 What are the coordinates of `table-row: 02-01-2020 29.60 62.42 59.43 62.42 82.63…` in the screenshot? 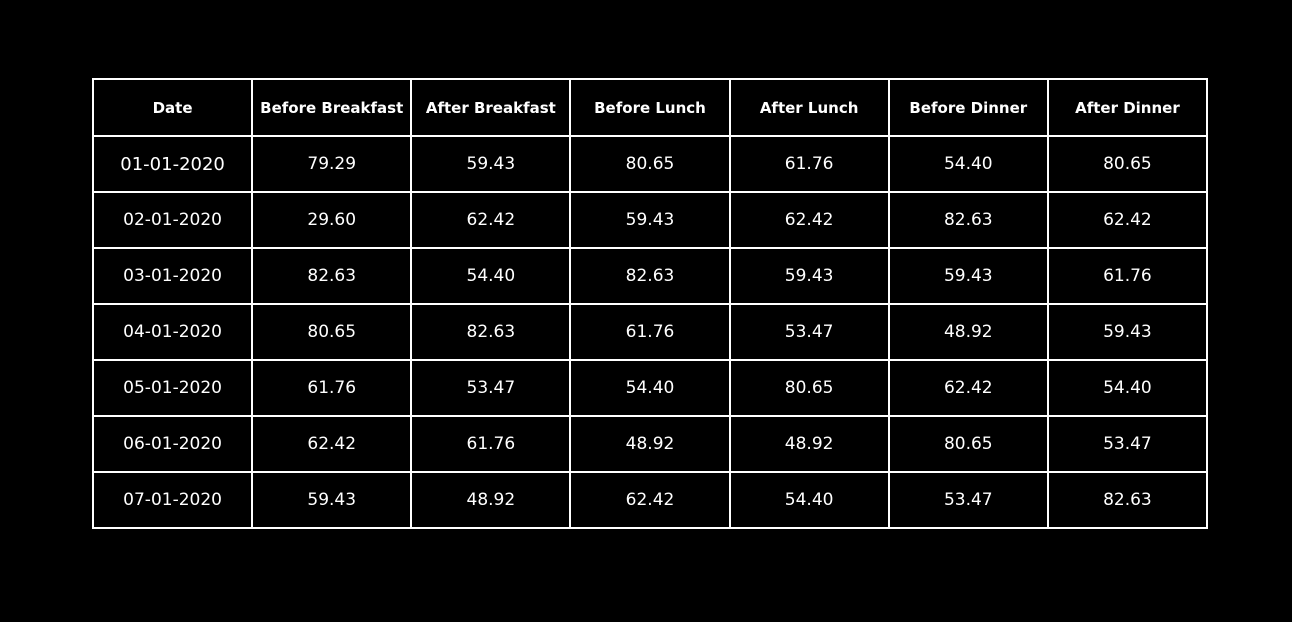 It's located at (650, 220).